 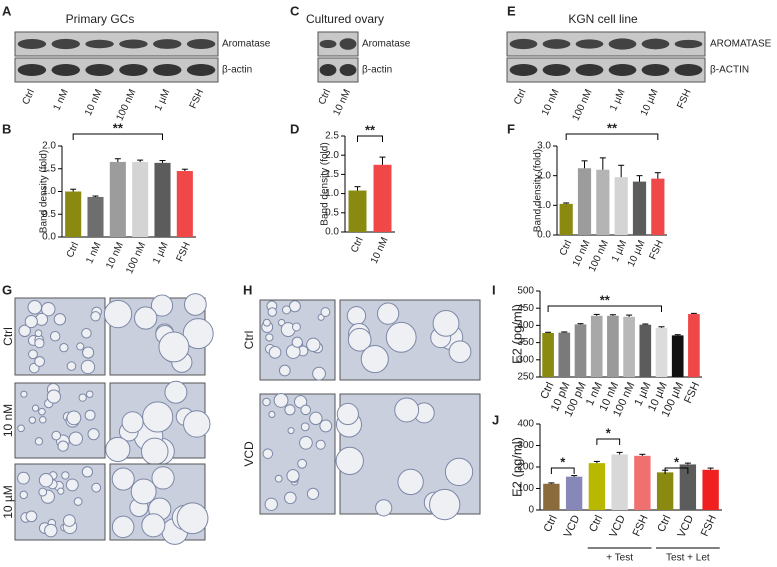 What do you see at coordinates (332, 232) in the screenshot?
I see `y-tick-label: 0.0` at bounding box center [332, 232].